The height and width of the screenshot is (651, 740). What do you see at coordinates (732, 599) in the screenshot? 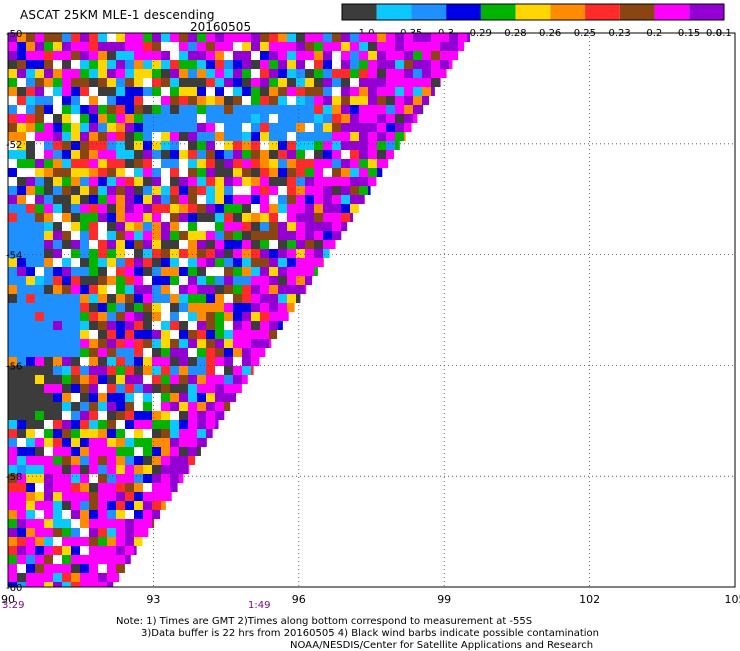
I see `lon-tick-label: 105` at bounding box center [732, 599].